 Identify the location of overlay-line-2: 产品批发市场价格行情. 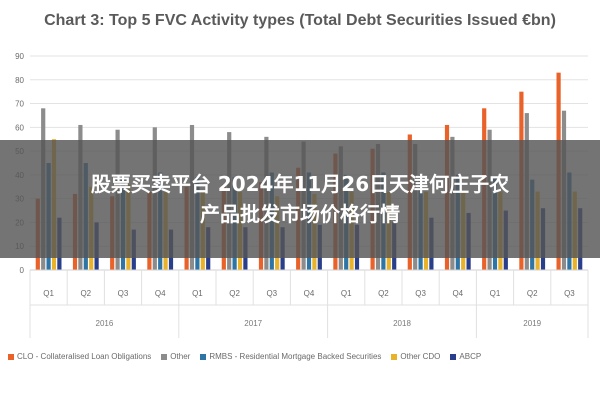
(300, 214).